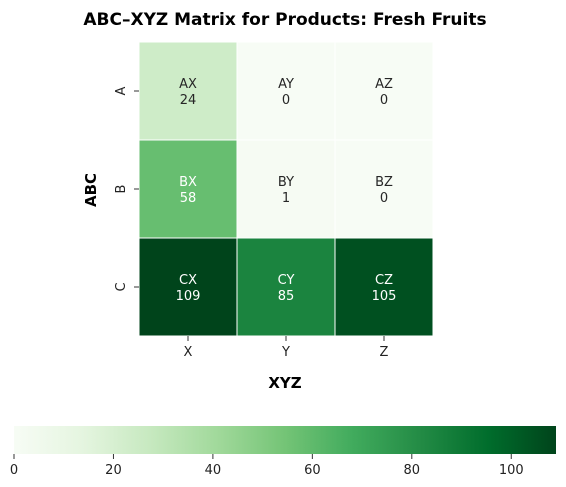 Image resolution: width=566 pixels, height=487 pixels. I want to click on cell-label: AX, so click(188, 84).